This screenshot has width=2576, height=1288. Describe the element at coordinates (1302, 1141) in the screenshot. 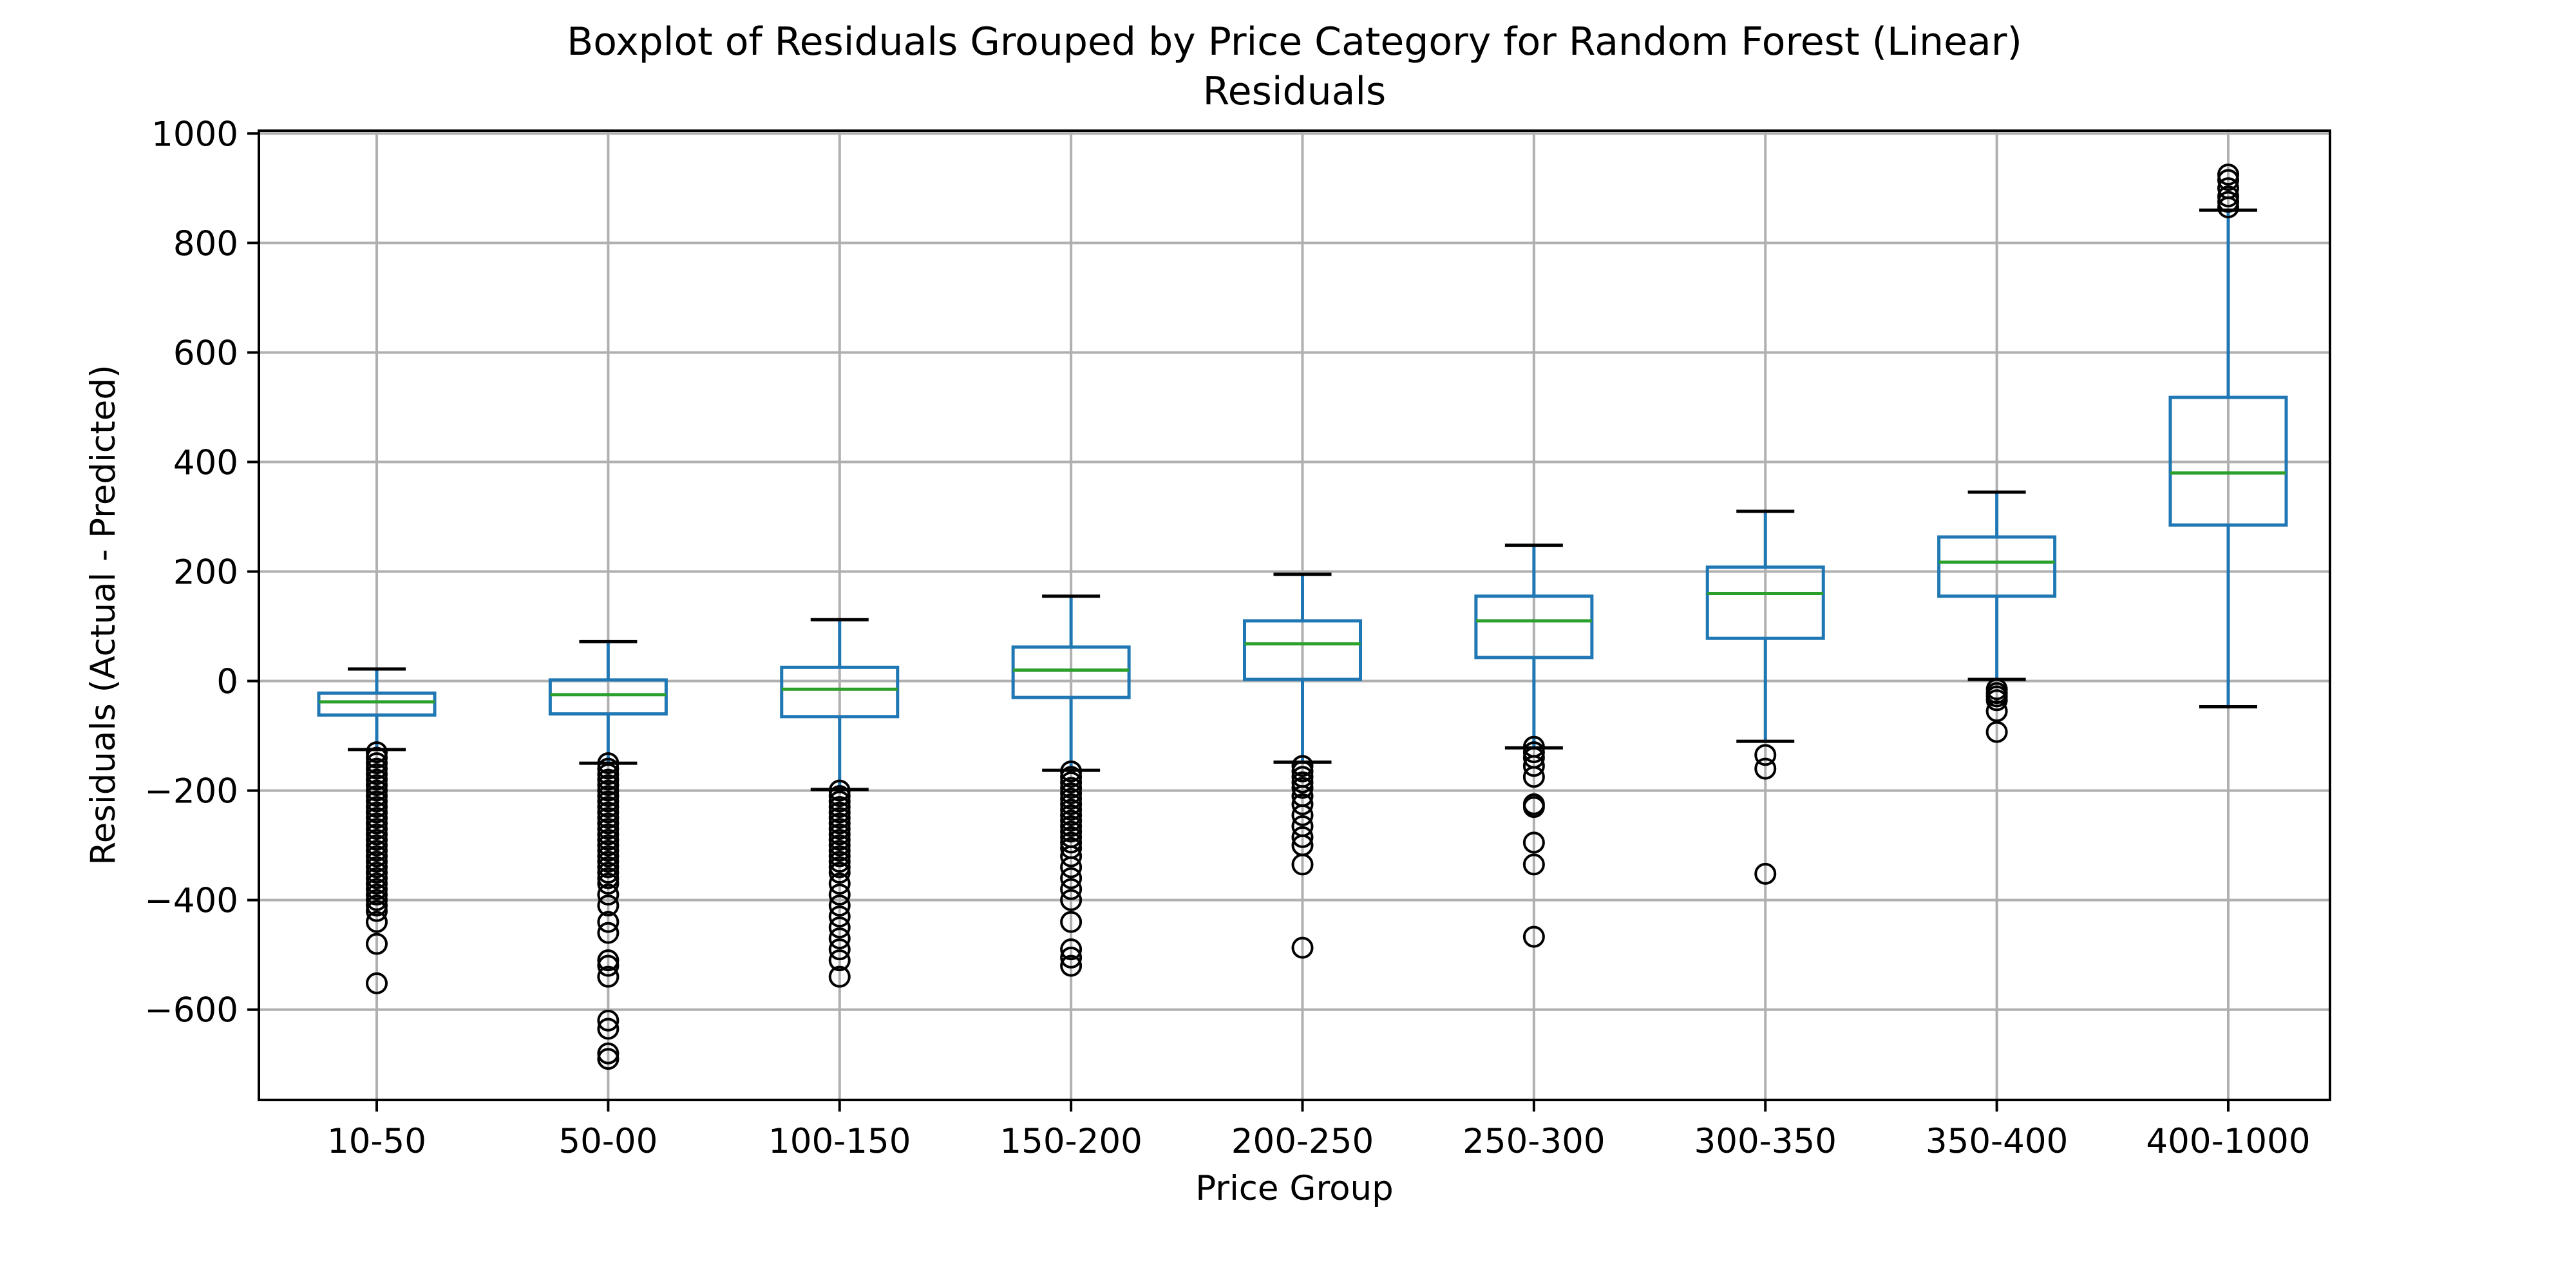

I see `x-tick-label: 200-250` at that location.